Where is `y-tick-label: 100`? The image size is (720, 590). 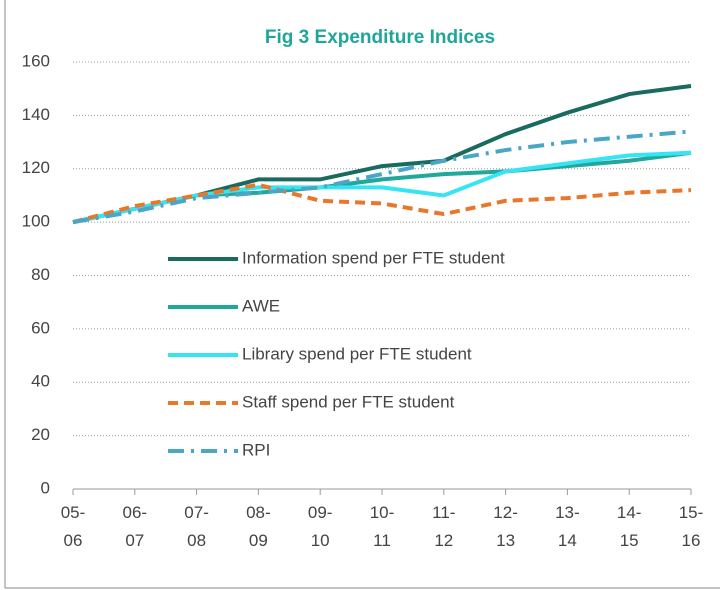
y-tick-label: 100 is located at coordinates (36, 221).